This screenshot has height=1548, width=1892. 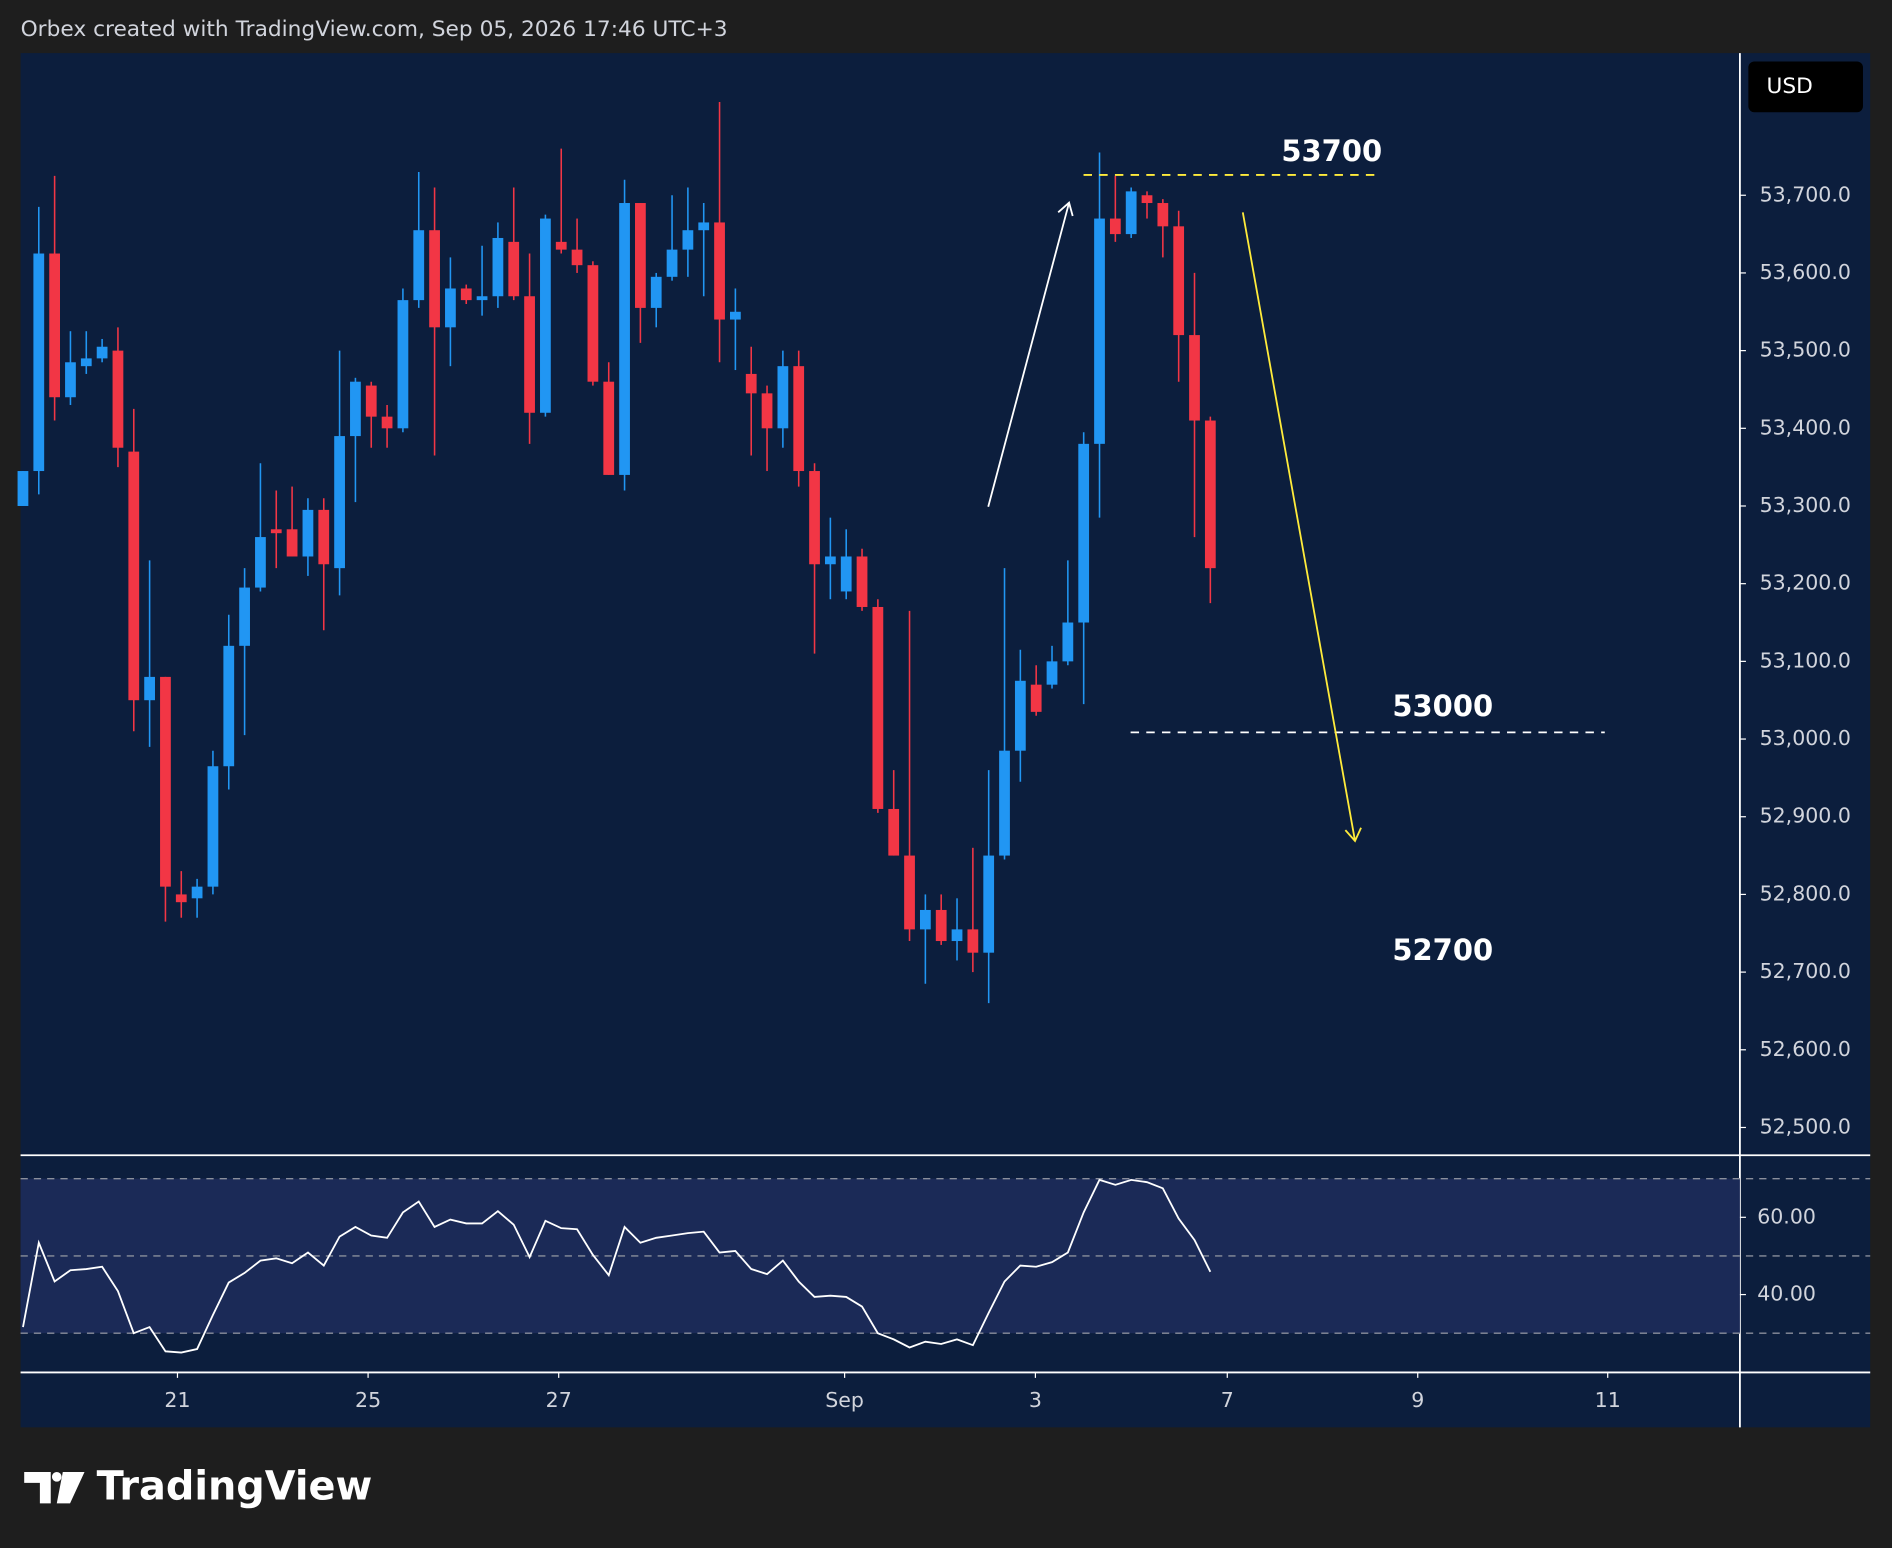 I want to click on x-tick-label: 9, so click(x=1417, y=1400).